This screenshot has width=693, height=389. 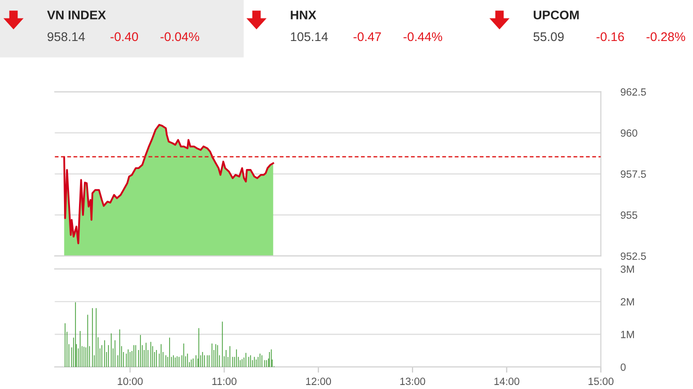 I want to click on text: UPCOM, so click(x=556, y=15).